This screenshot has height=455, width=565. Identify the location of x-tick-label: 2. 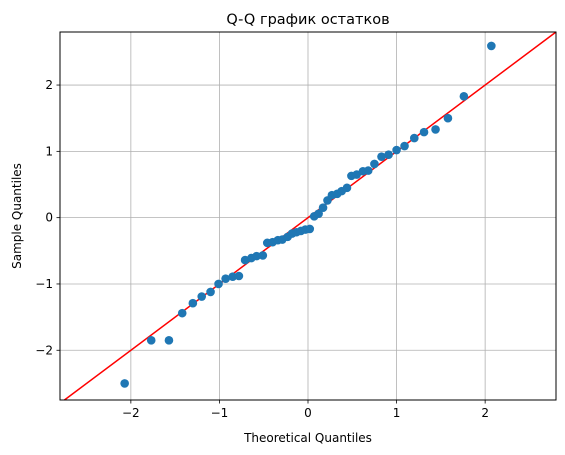
(485, 413).